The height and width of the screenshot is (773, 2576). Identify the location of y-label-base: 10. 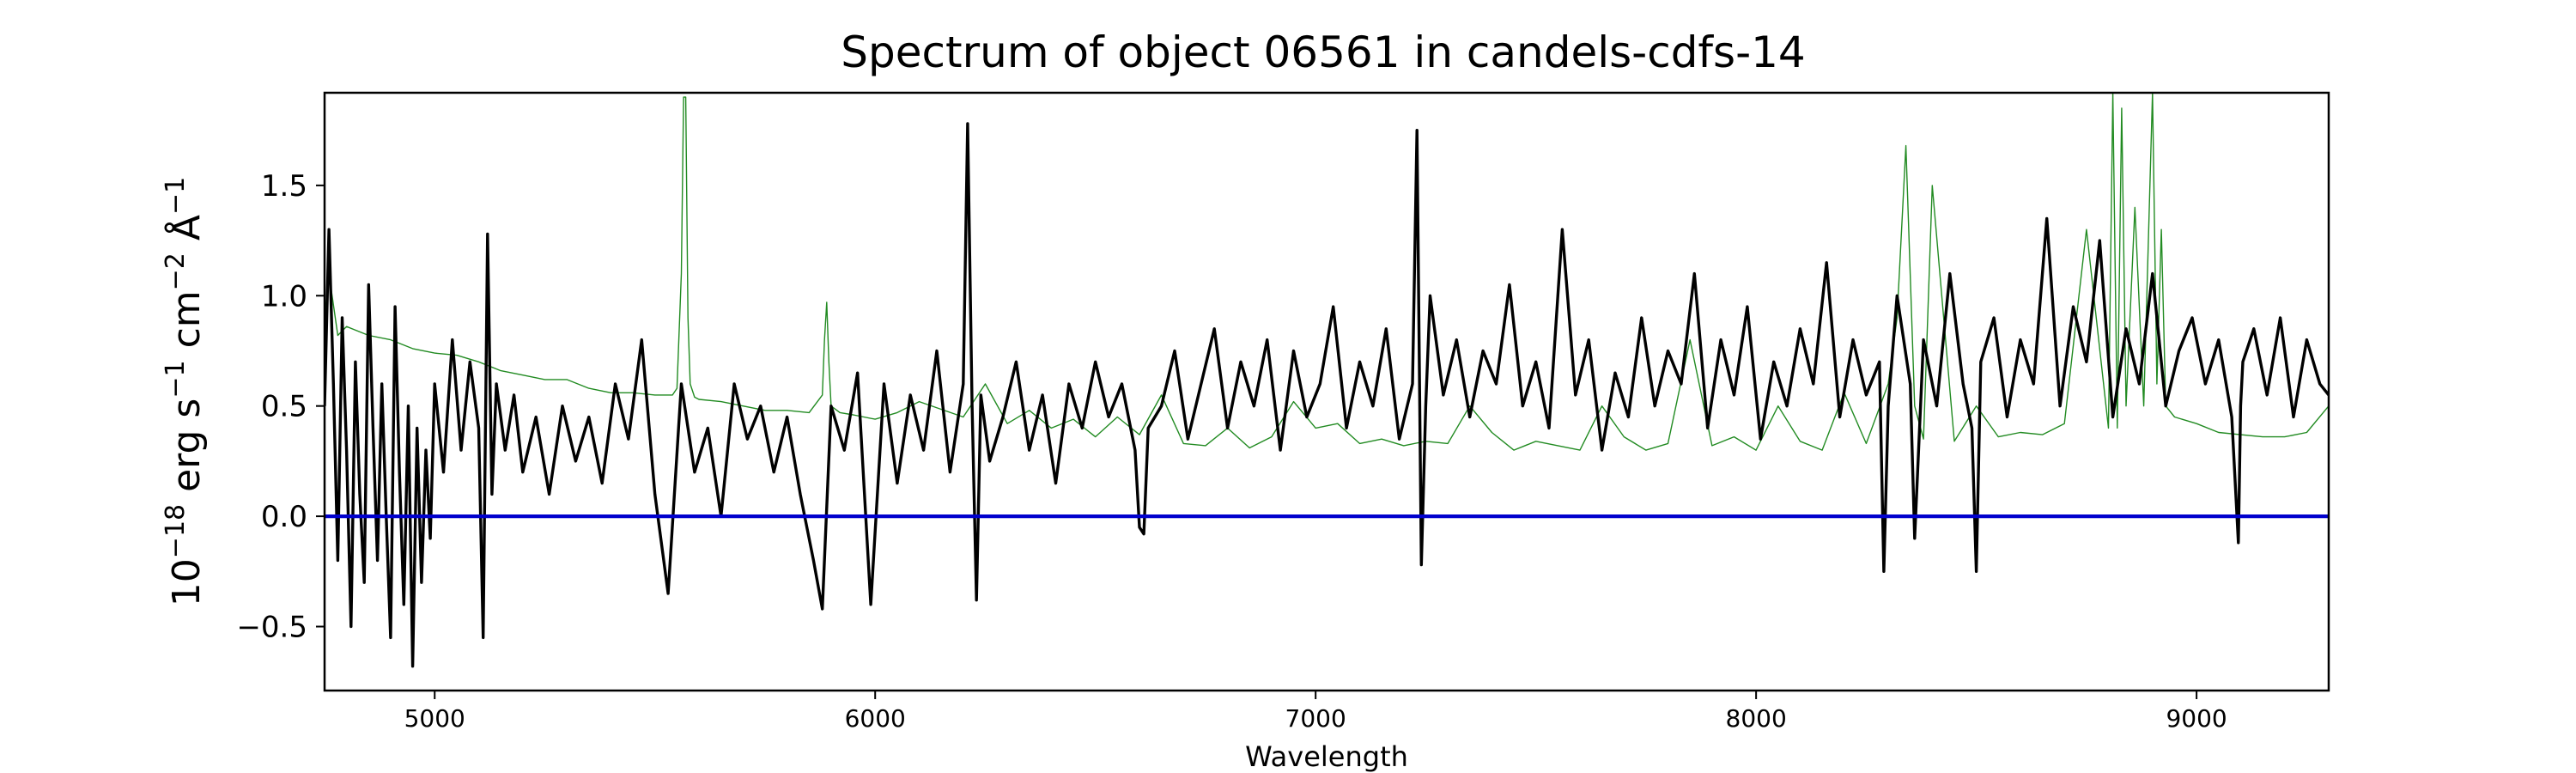
(187, 582).